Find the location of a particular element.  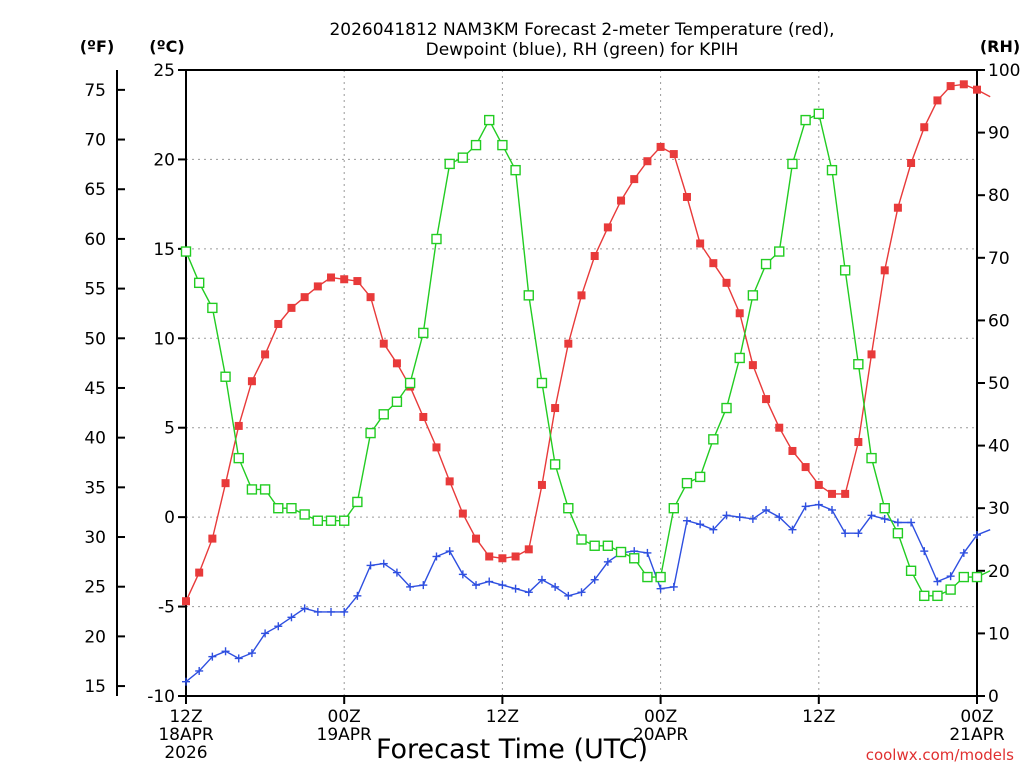

rh-unit-label: (RH) is located at coordinates (1000, 46).